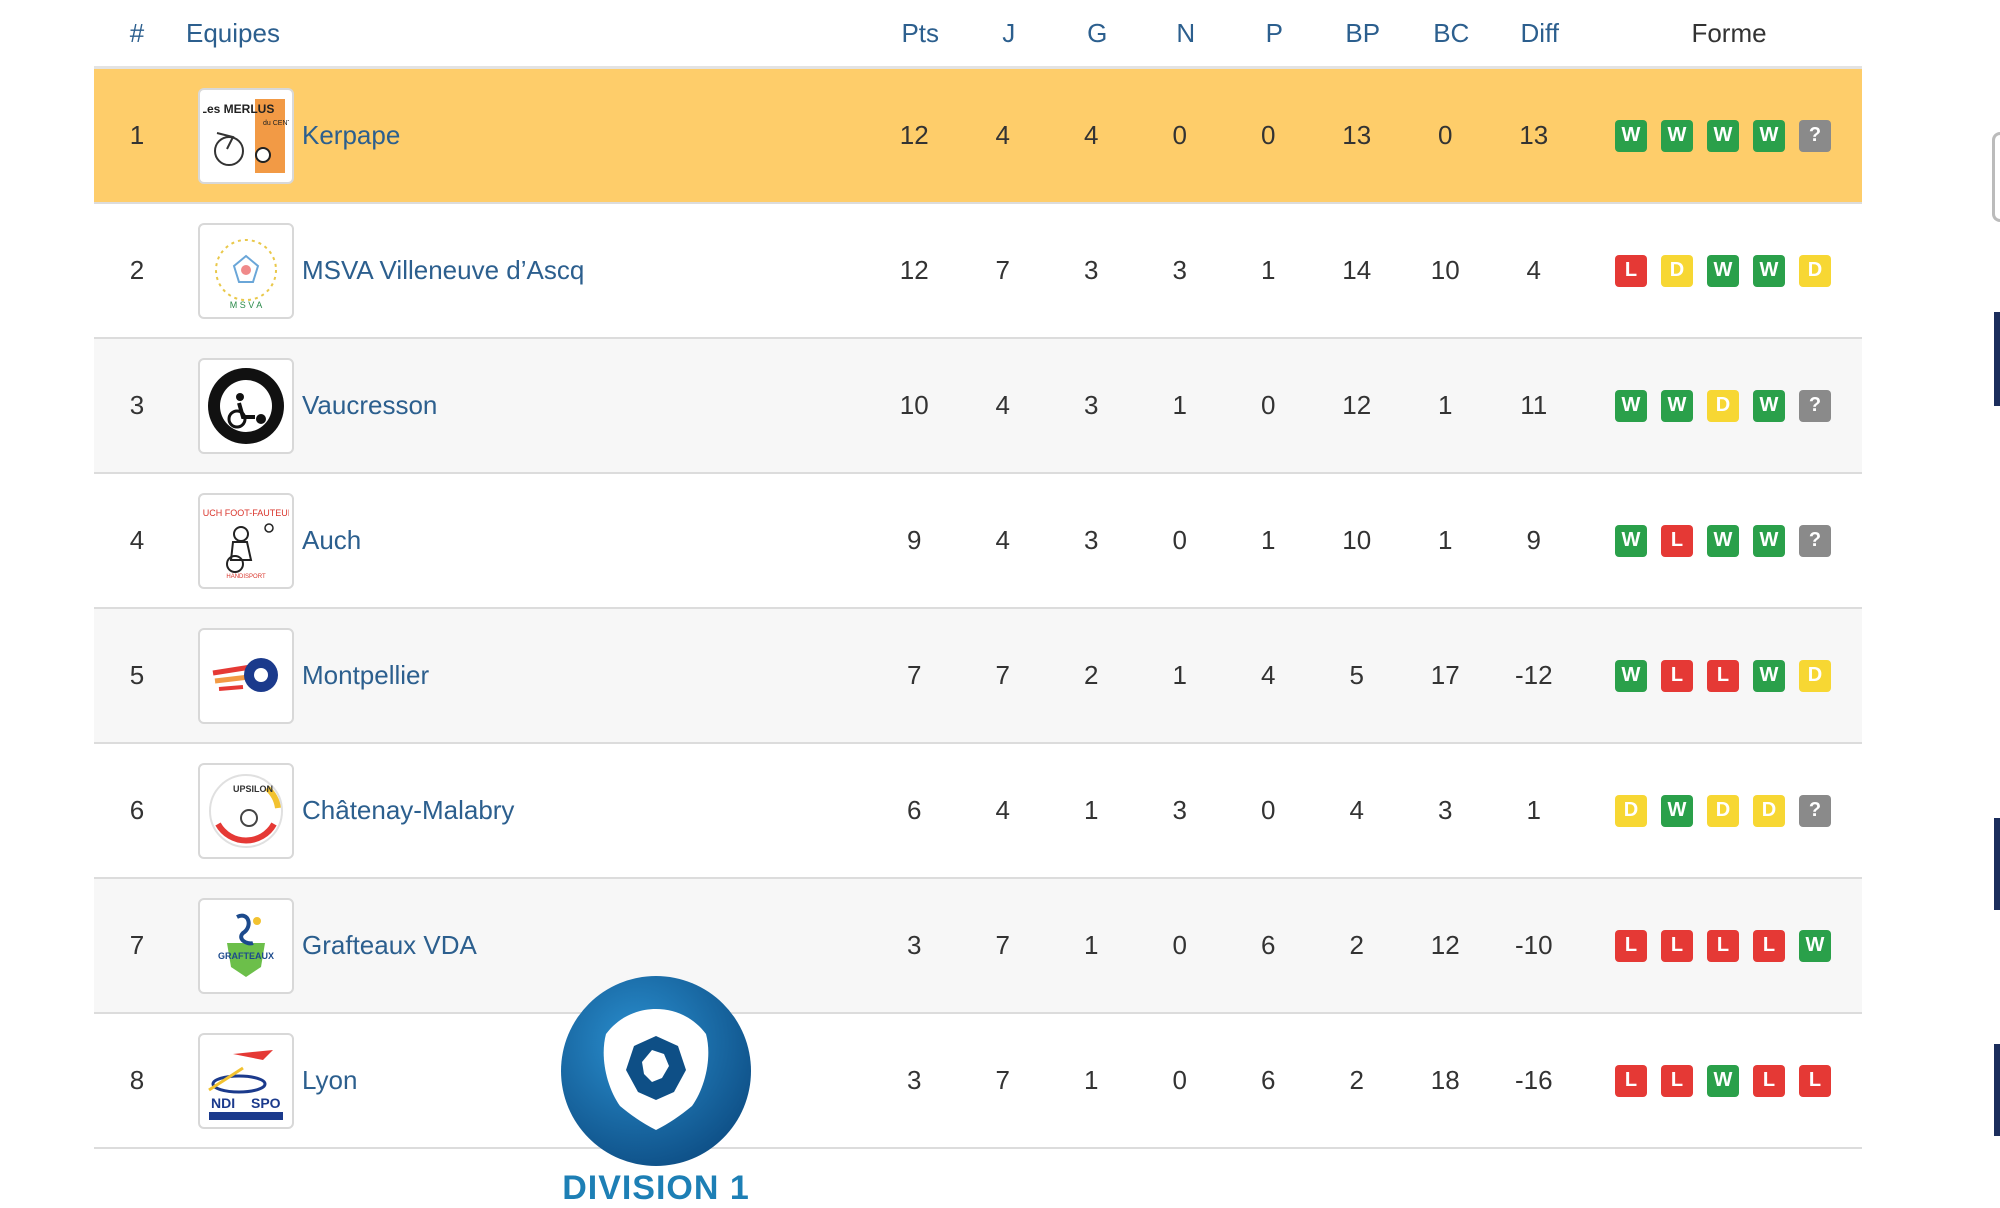 This screenshot has width=2000, height=1208. Describe the element at coordinates (137, 540) in the screenshot. I see `team-rank: 4` at that location.